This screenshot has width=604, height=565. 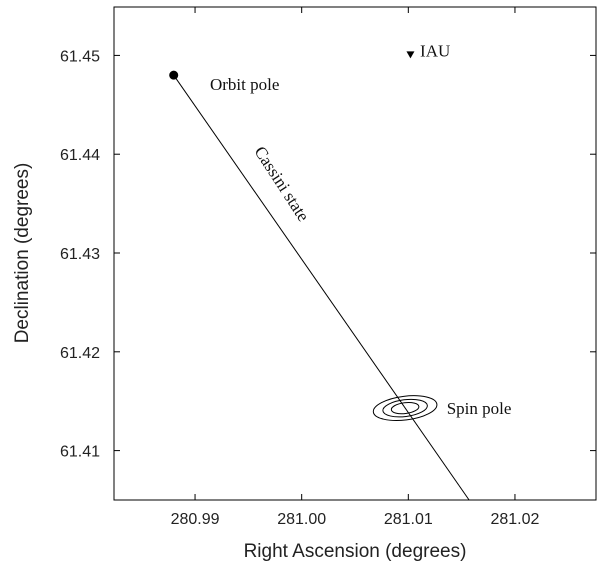 I want to click on y-tick-label: 61.43, so click(x=80, y=254).